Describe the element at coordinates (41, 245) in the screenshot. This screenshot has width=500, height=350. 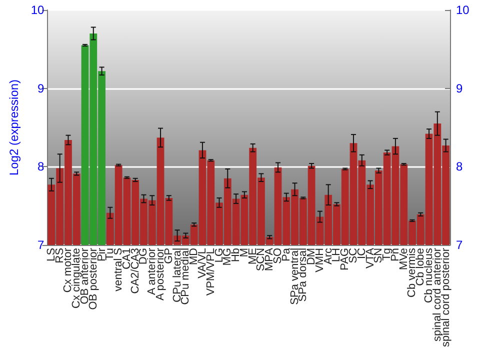
I see `y-tick-label: 7` at that location.